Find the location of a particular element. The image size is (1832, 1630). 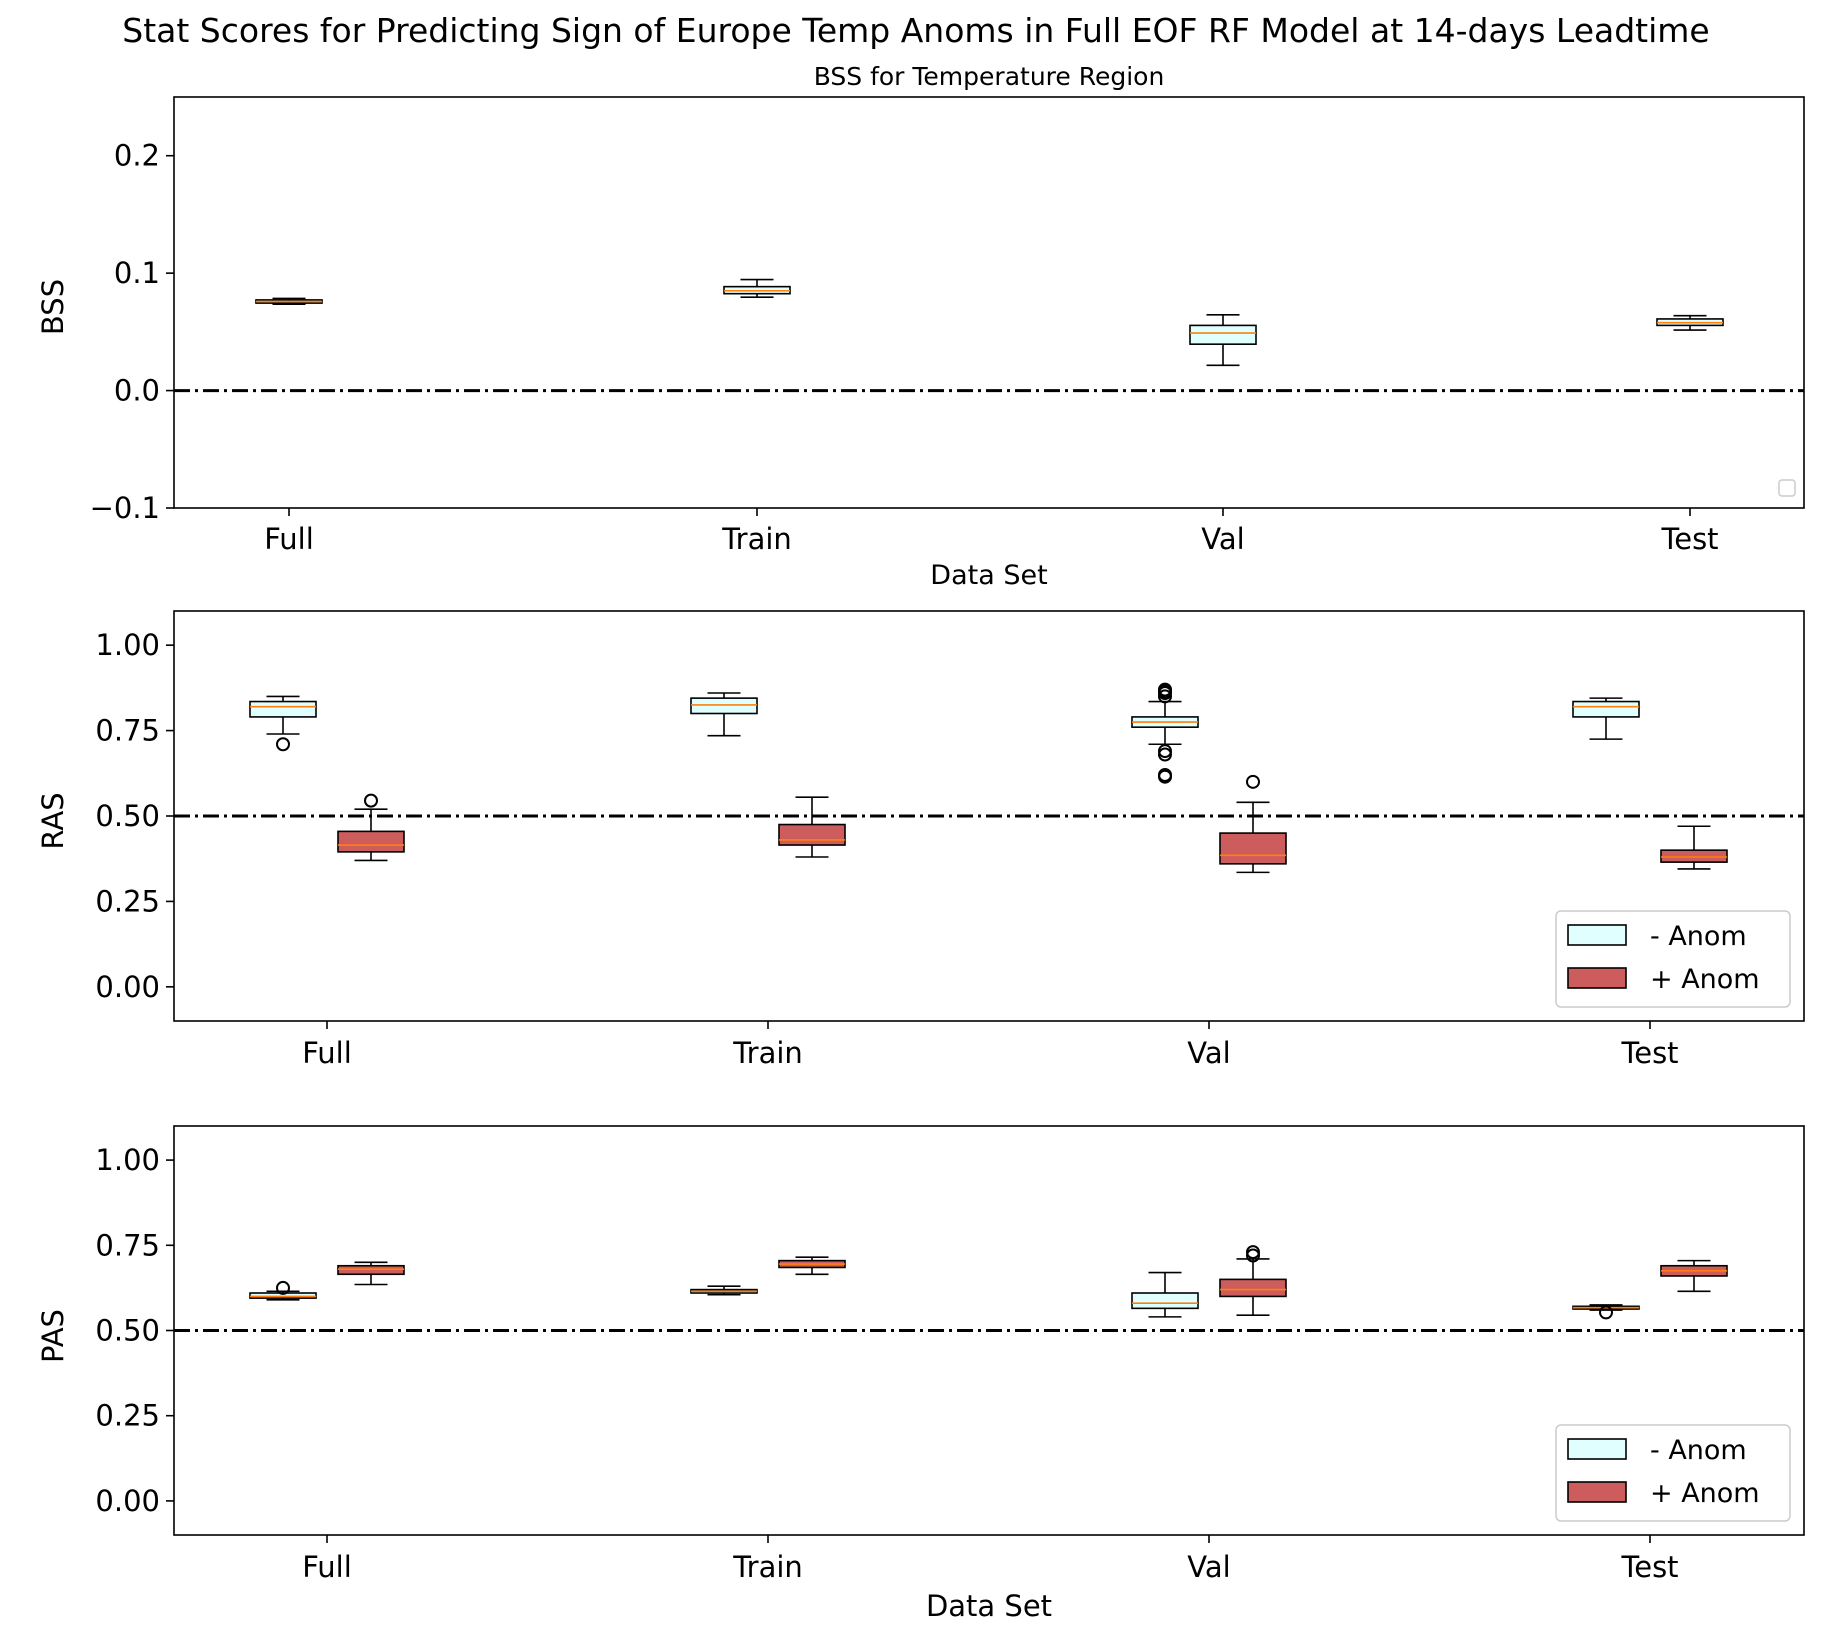

bss-xtick-label-val: Val is located at coordinates (1222, 539).